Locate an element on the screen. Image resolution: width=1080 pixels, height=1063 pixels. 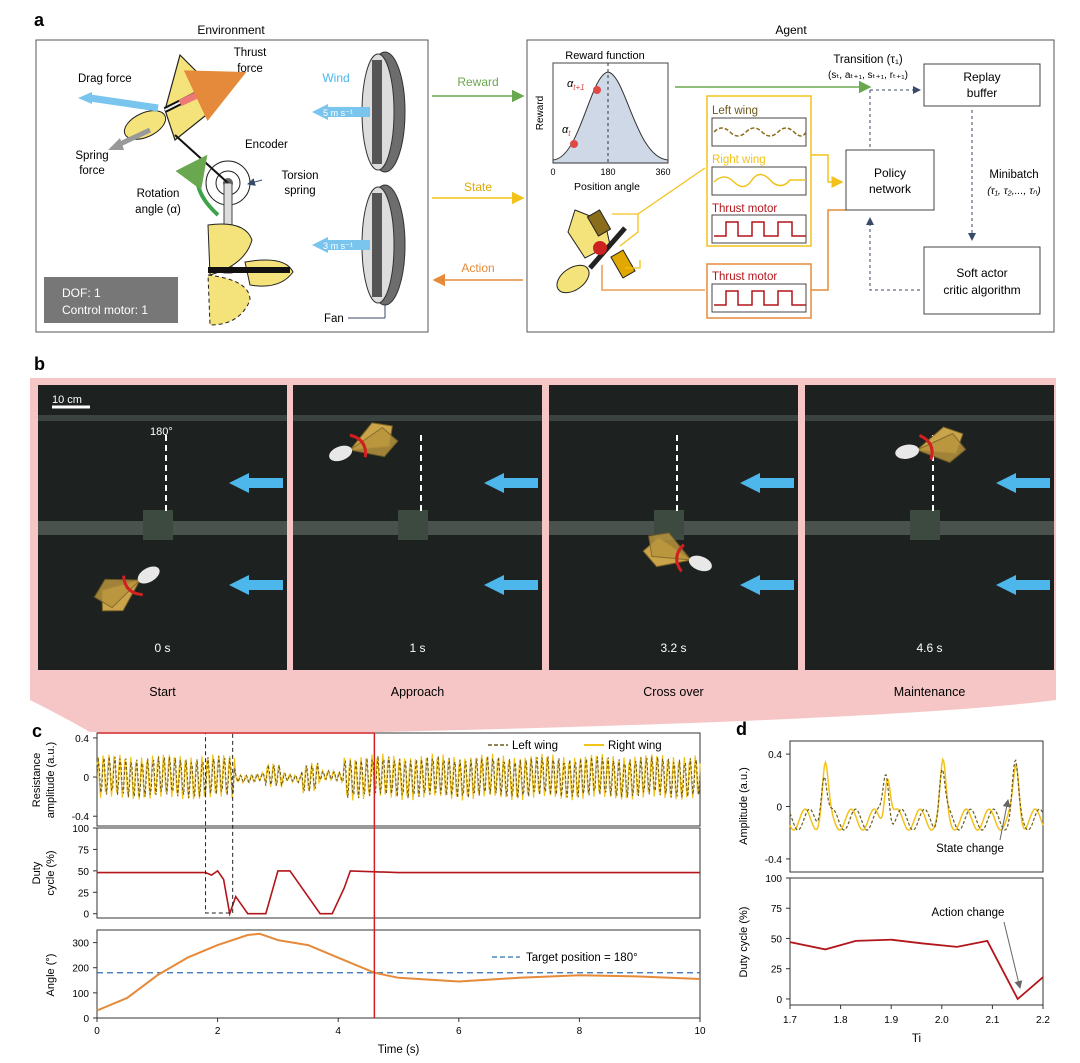
position-angle-label: Position angle is located at coordinates (607, 187).